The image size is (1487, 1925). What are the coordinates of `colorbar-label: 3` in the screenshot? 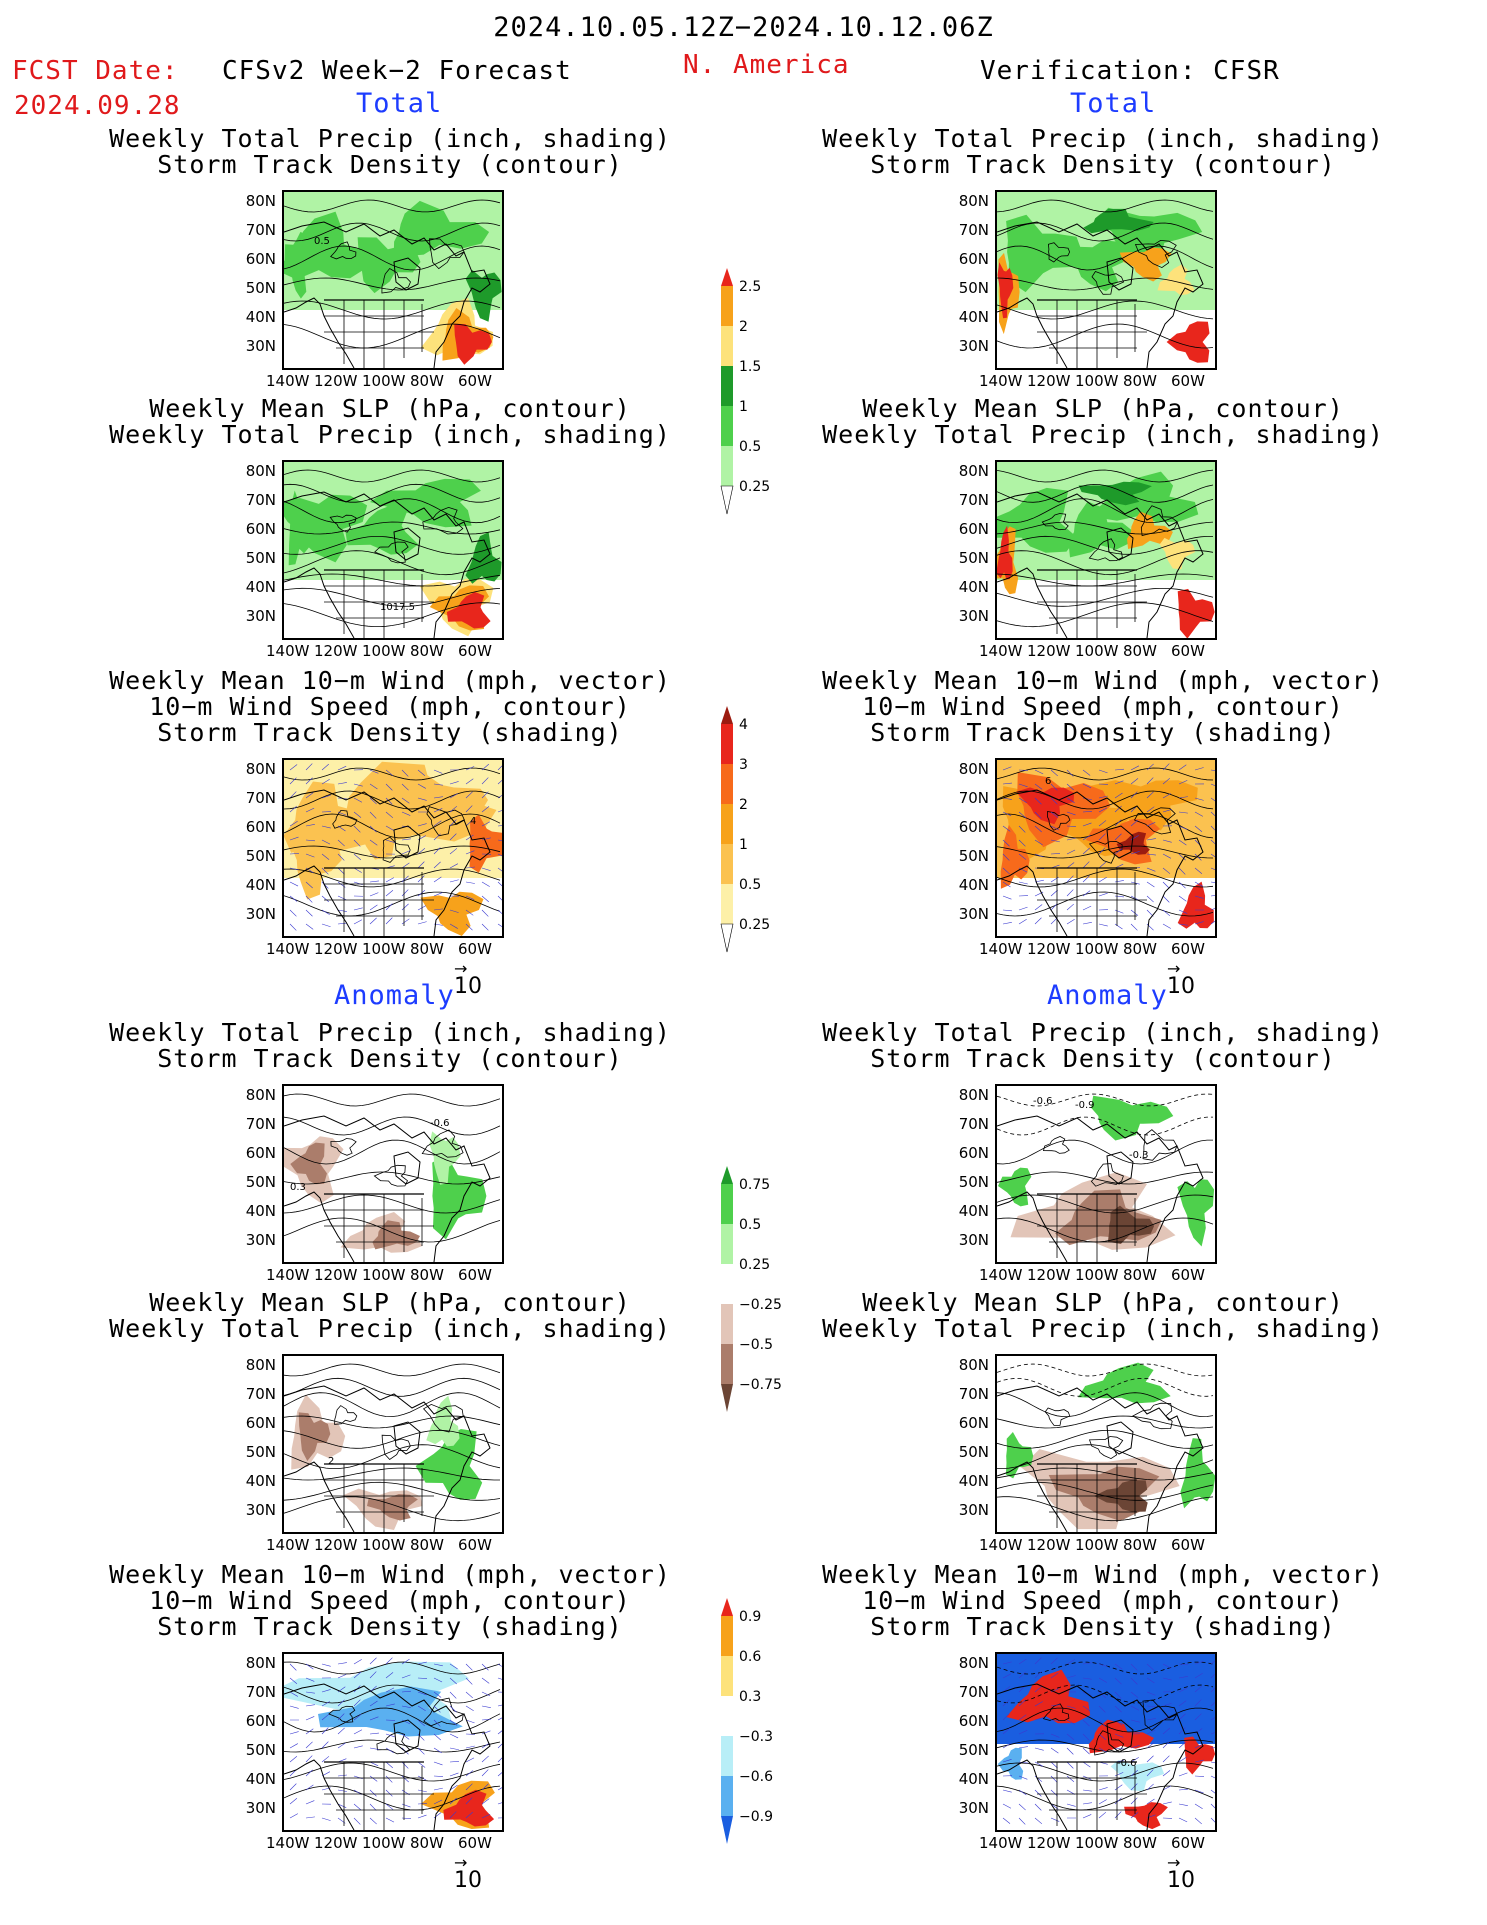 It's located at (743, 765).